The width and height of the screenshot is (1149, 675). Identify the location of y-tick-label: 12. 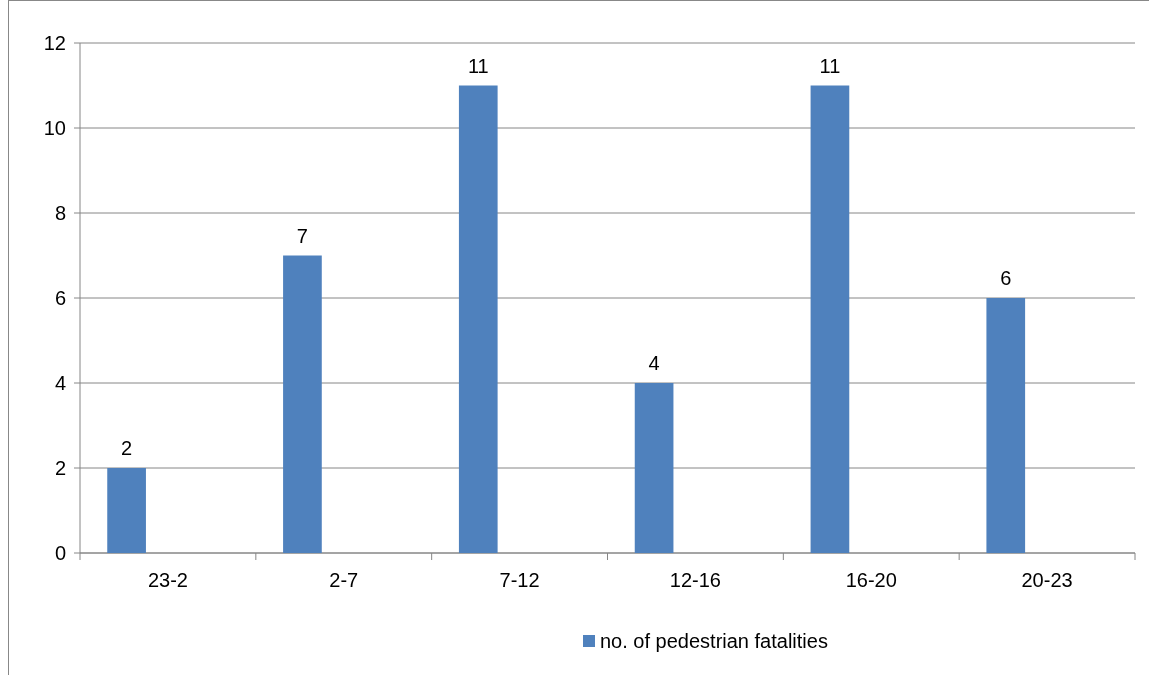
(54, 43).